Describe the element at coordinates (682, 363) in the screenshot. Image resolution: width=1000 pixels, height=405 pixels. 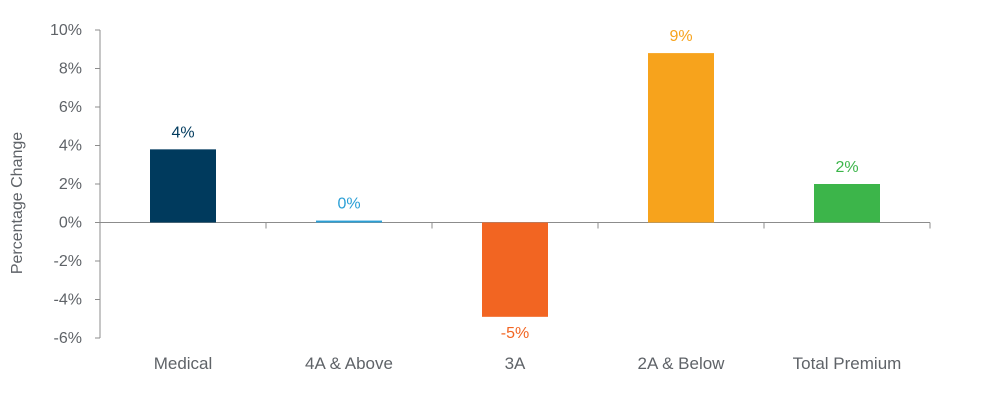
I see `x-category-label: 2A & Below` at that location.